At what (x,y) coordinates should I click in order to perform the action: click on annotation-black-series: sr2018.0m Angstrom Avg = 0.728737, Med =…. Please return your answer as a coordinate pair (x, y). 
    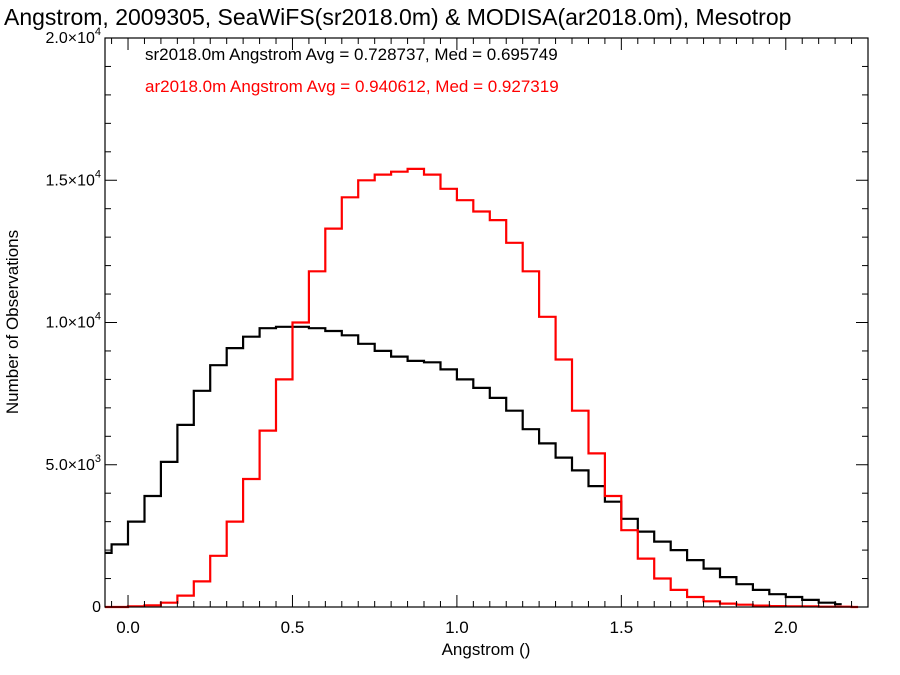
    Looking at the image, I should click on (351, 54).